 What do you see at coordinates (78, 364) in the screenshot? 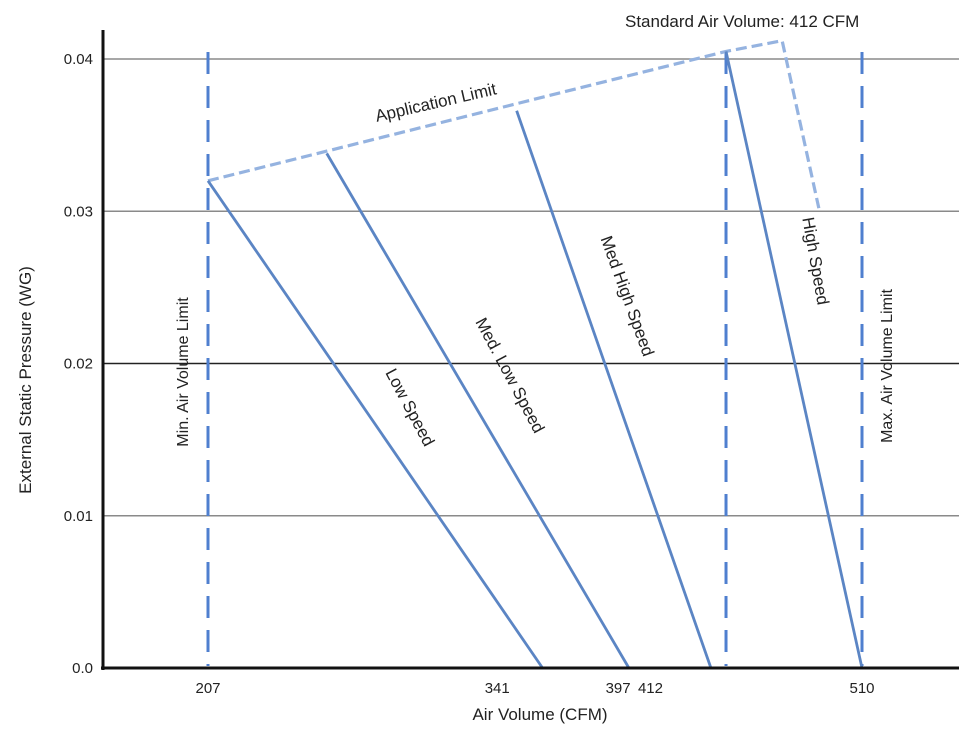
I see `y-tick-label: 0.02` at bounding box center [78, 364].